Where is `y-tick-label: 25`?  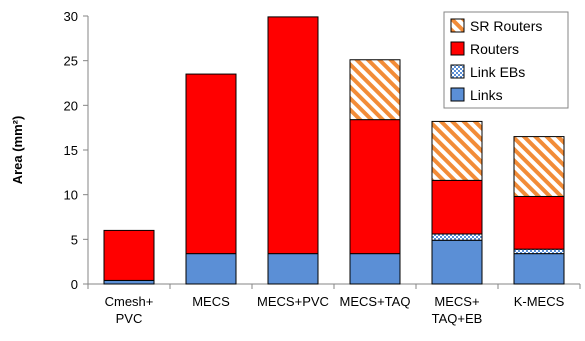 y-tick-label: 25 is located at coordinates (71, 61).